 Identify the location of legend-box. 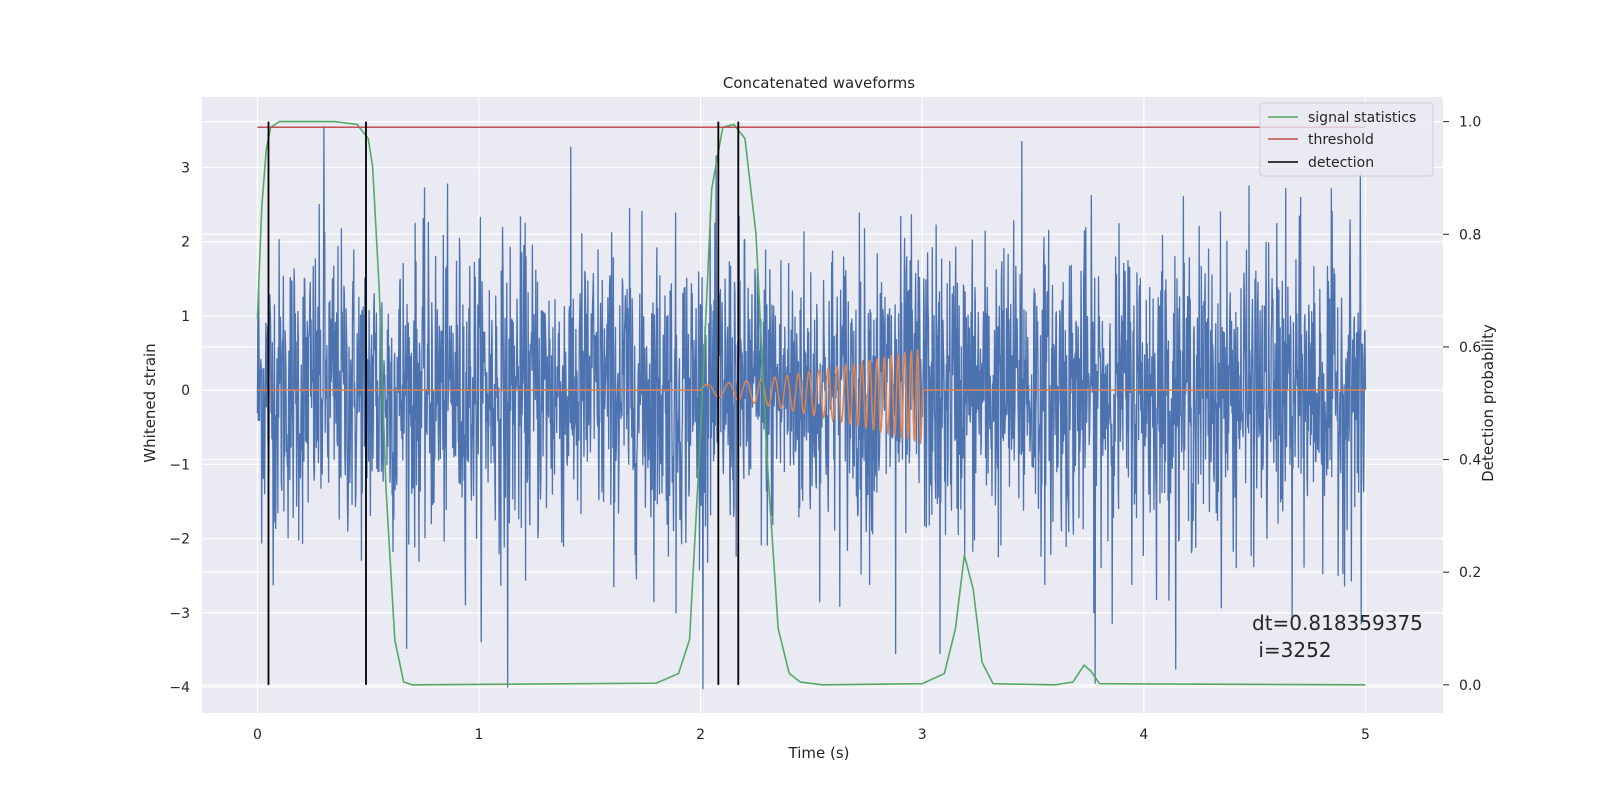
(1346, 139).